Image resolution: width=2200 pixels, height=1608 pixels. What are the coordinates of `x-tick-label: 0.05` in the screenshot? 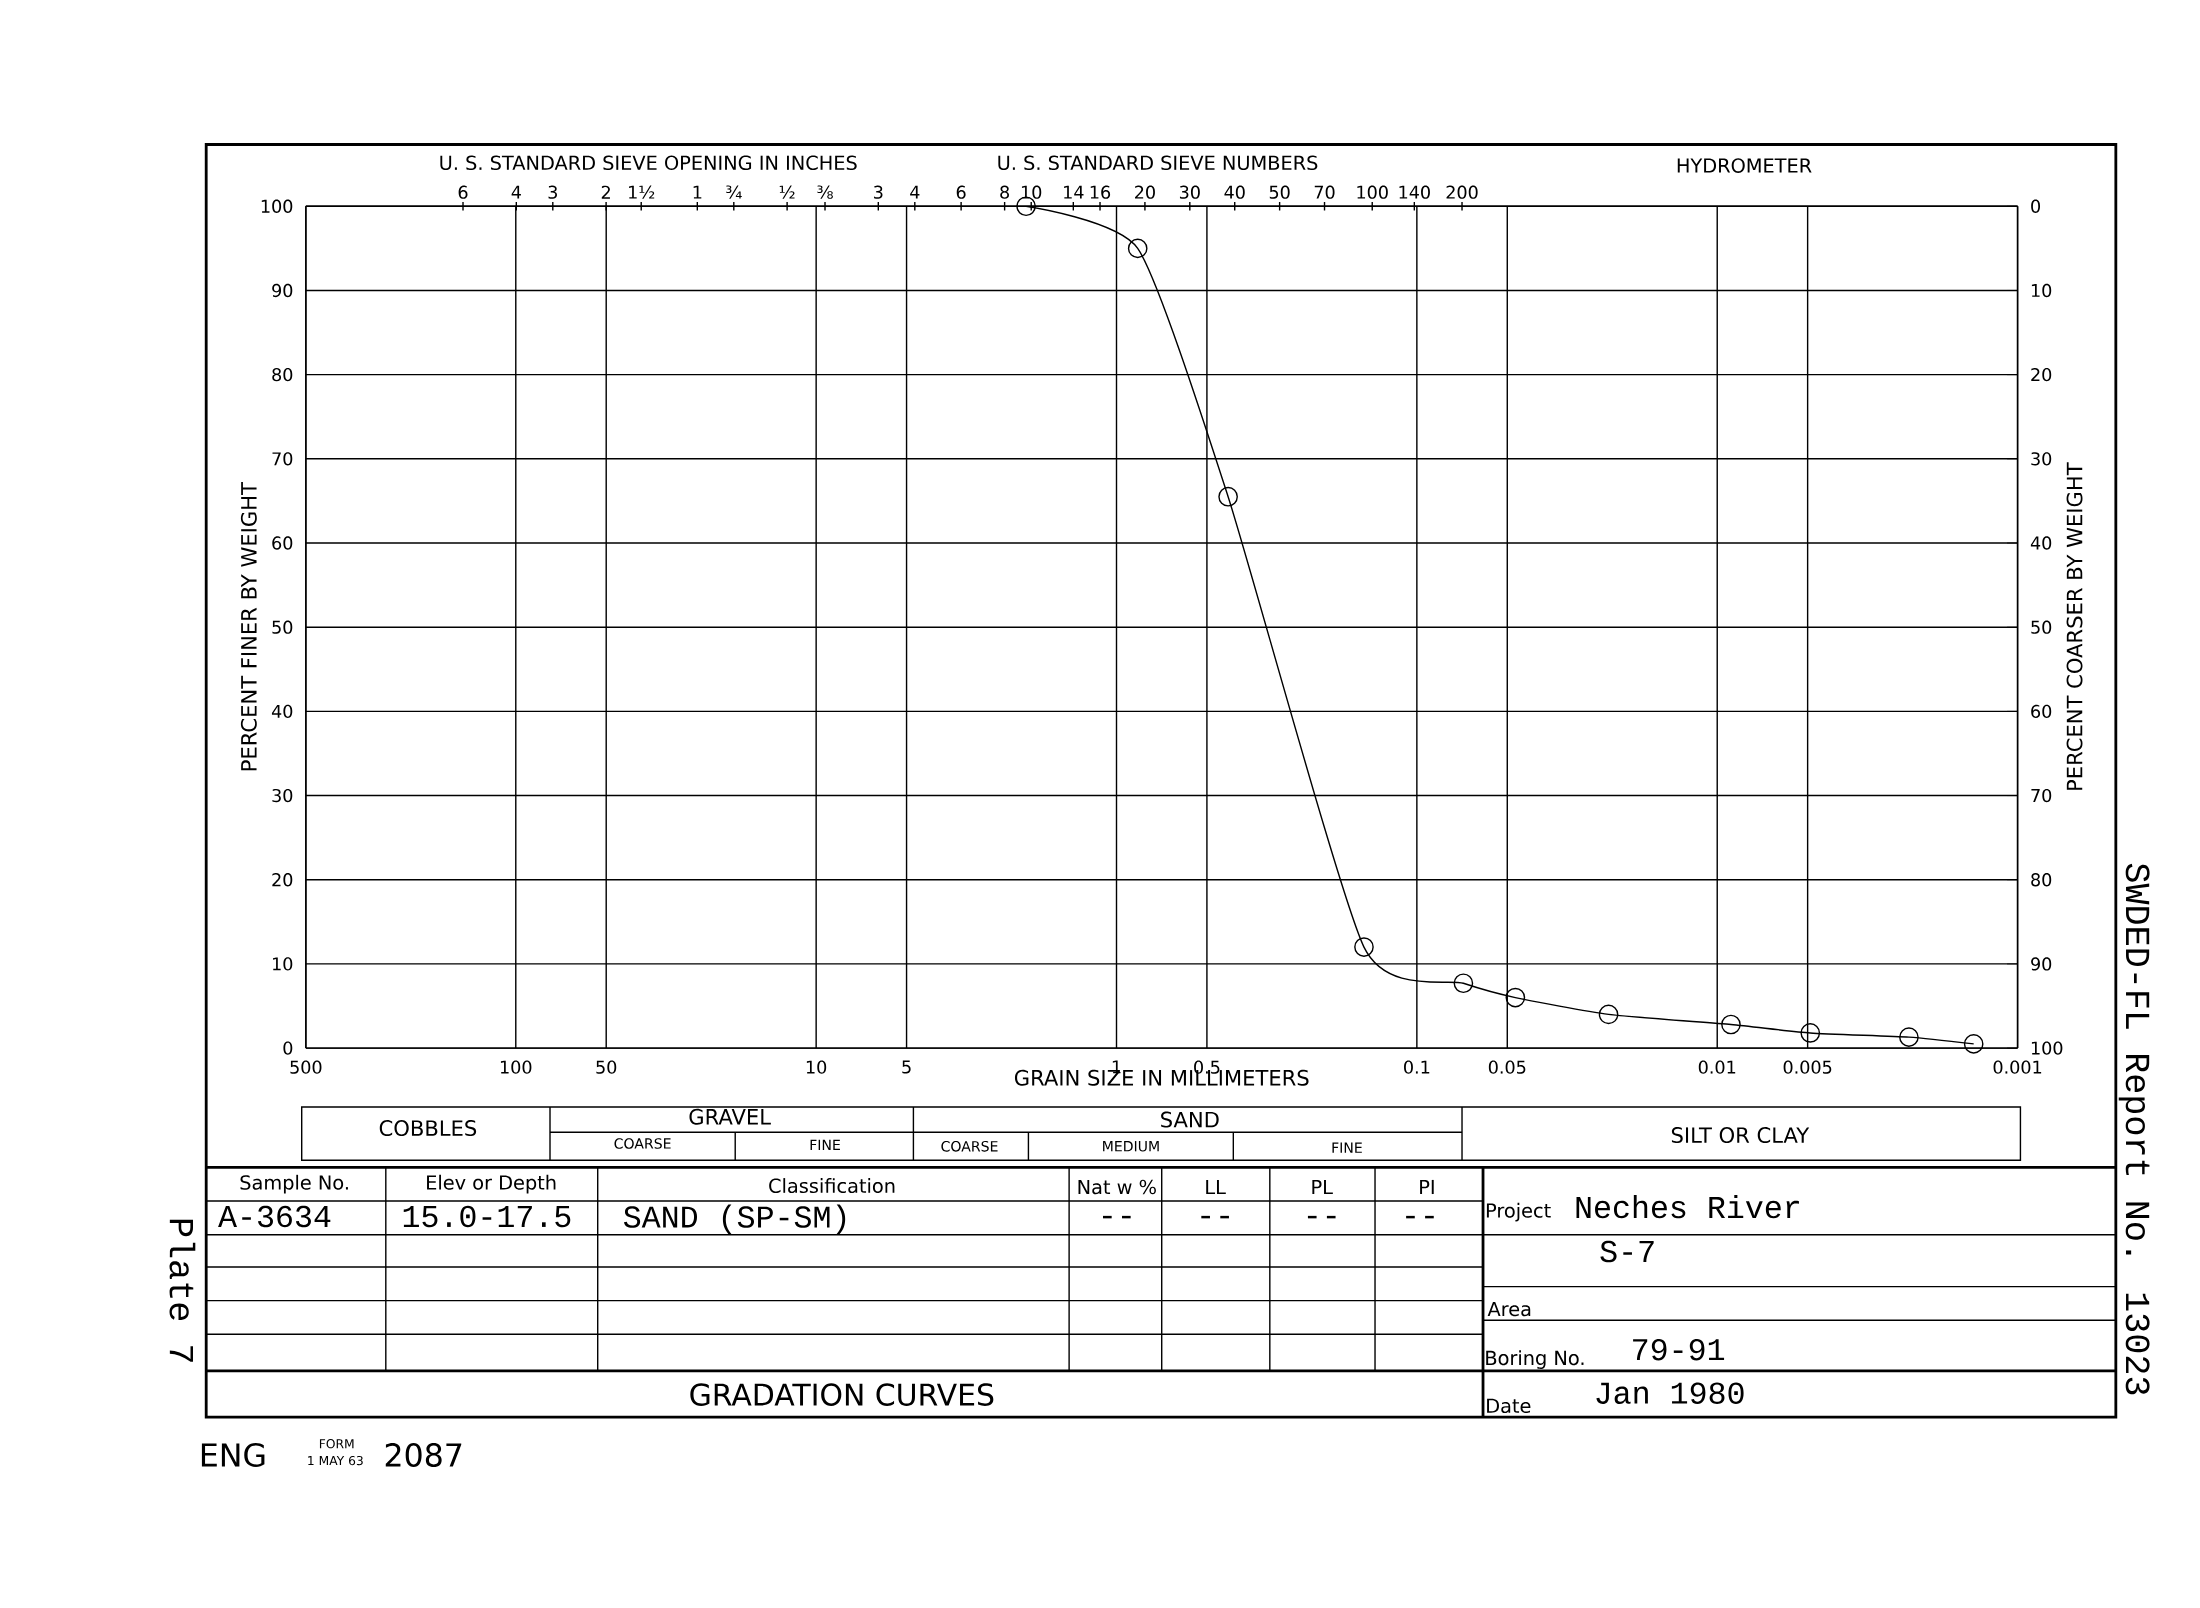 It's located at (1507, 1067).